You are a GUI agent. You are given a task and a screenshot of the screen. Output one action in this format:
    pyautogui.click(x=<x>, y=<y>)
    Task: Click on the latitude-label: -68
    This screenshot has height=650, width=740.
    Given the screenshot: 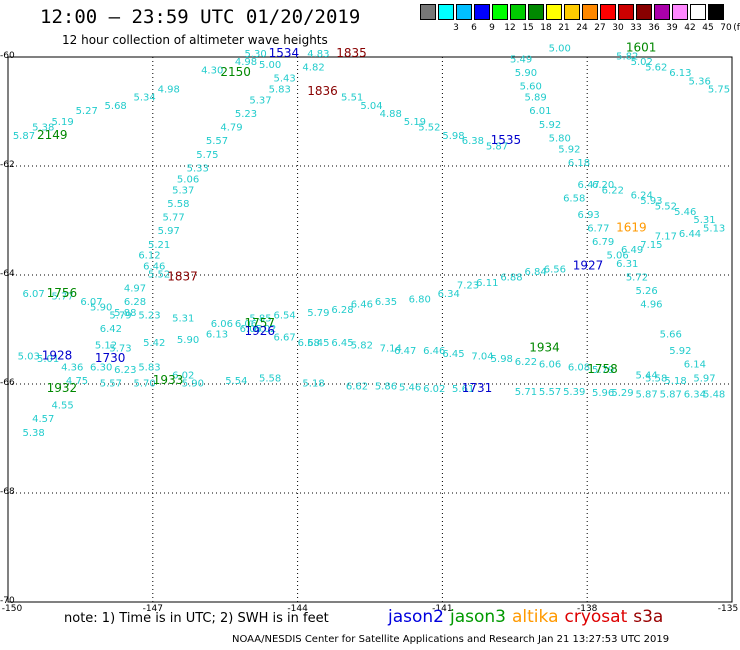 What is the action you would take?
    pyautogui.click(x=7, y=492)
    